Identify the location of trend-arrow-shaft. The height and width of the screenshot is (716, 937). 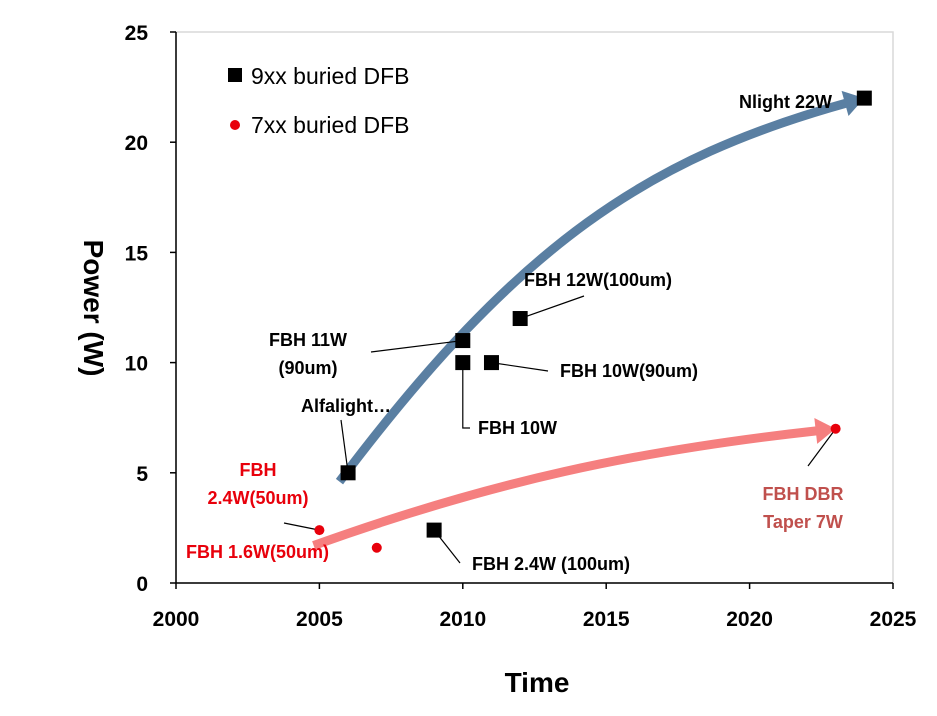
(566, 487).